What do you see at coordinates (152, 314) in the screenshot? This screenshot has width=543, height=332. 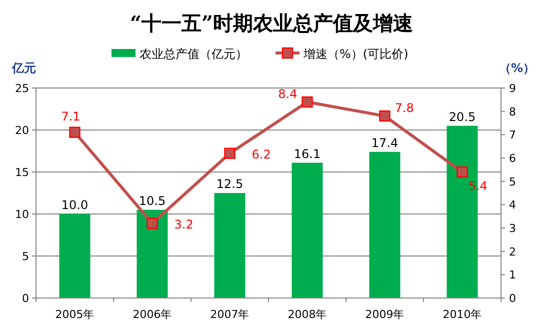 I see `x-tick-label: 2006年` at bounding box center [152, 314].